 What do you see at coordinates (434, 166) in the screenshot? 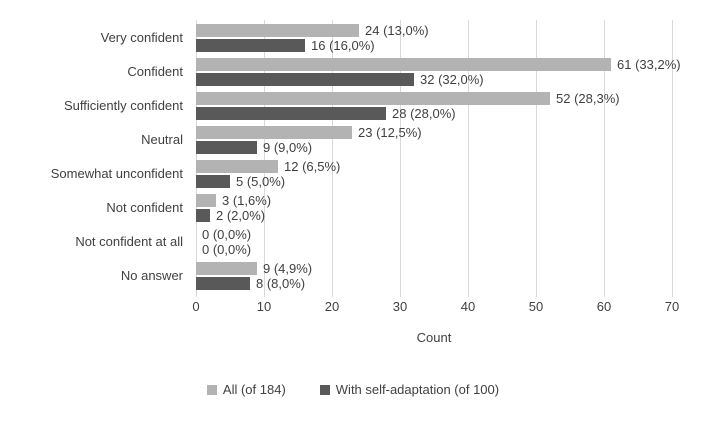
I see `bar-line: 12 (6,5%)` at bounding box center [434, 166].